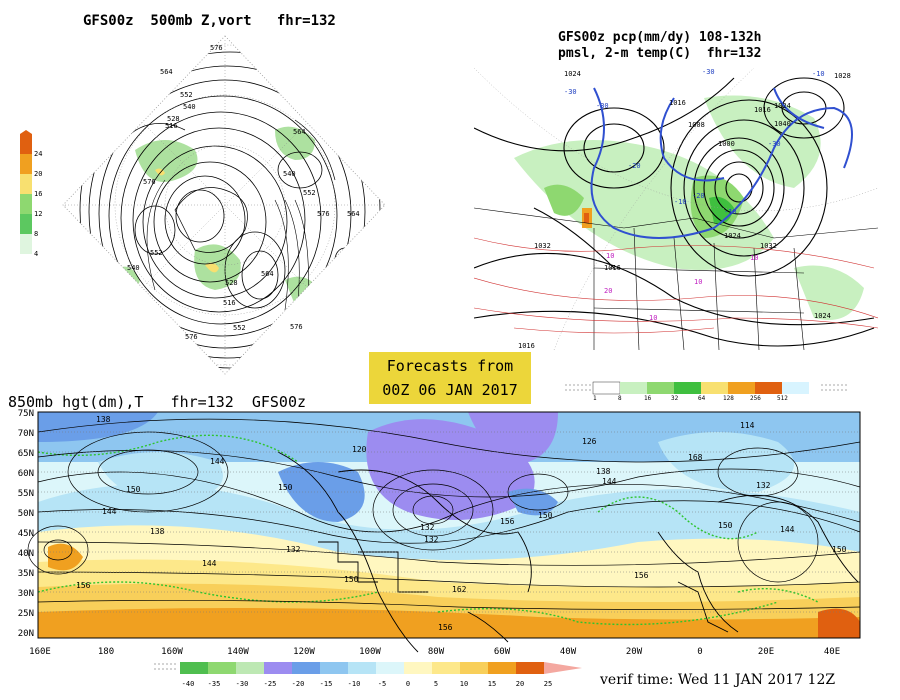 This screenshot has height=700, width=900. What do you see at coordinates (26, 614) in the screenshot?
I see `lat-label: 25N` at bounding box center [26, 614].